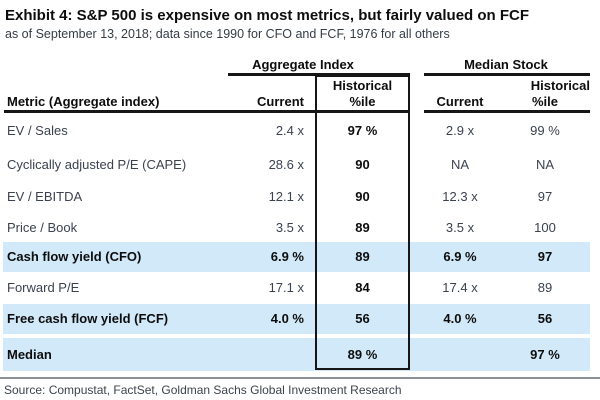 Image resolution: width=600 pixels, height=400 pixels. What do you see at coordinates (362, 318) in the screenshot?
I see `cell-aggregate-pctile: 56` at bounding box center [362, 318].